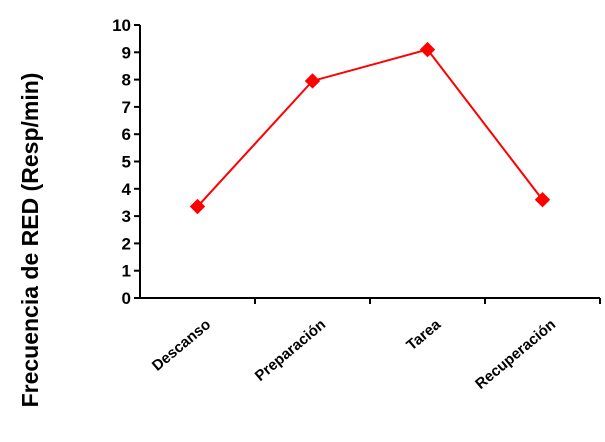 The image size is (605, 442). Describe the element at coordinates (126, 52) in the screenshot. I see `y-tick-label: 9` at that location.